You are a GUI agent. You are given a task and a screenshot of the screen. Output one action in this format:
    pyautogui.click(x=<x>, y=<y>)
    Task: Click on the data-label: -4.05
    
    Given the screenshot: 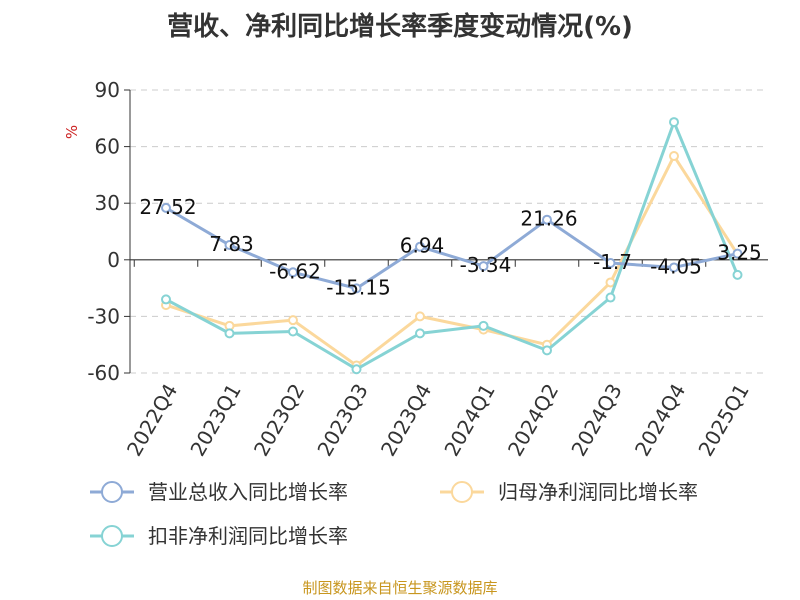 What is the action you would take?
    pyautogui.click(x=676, y=266)
    